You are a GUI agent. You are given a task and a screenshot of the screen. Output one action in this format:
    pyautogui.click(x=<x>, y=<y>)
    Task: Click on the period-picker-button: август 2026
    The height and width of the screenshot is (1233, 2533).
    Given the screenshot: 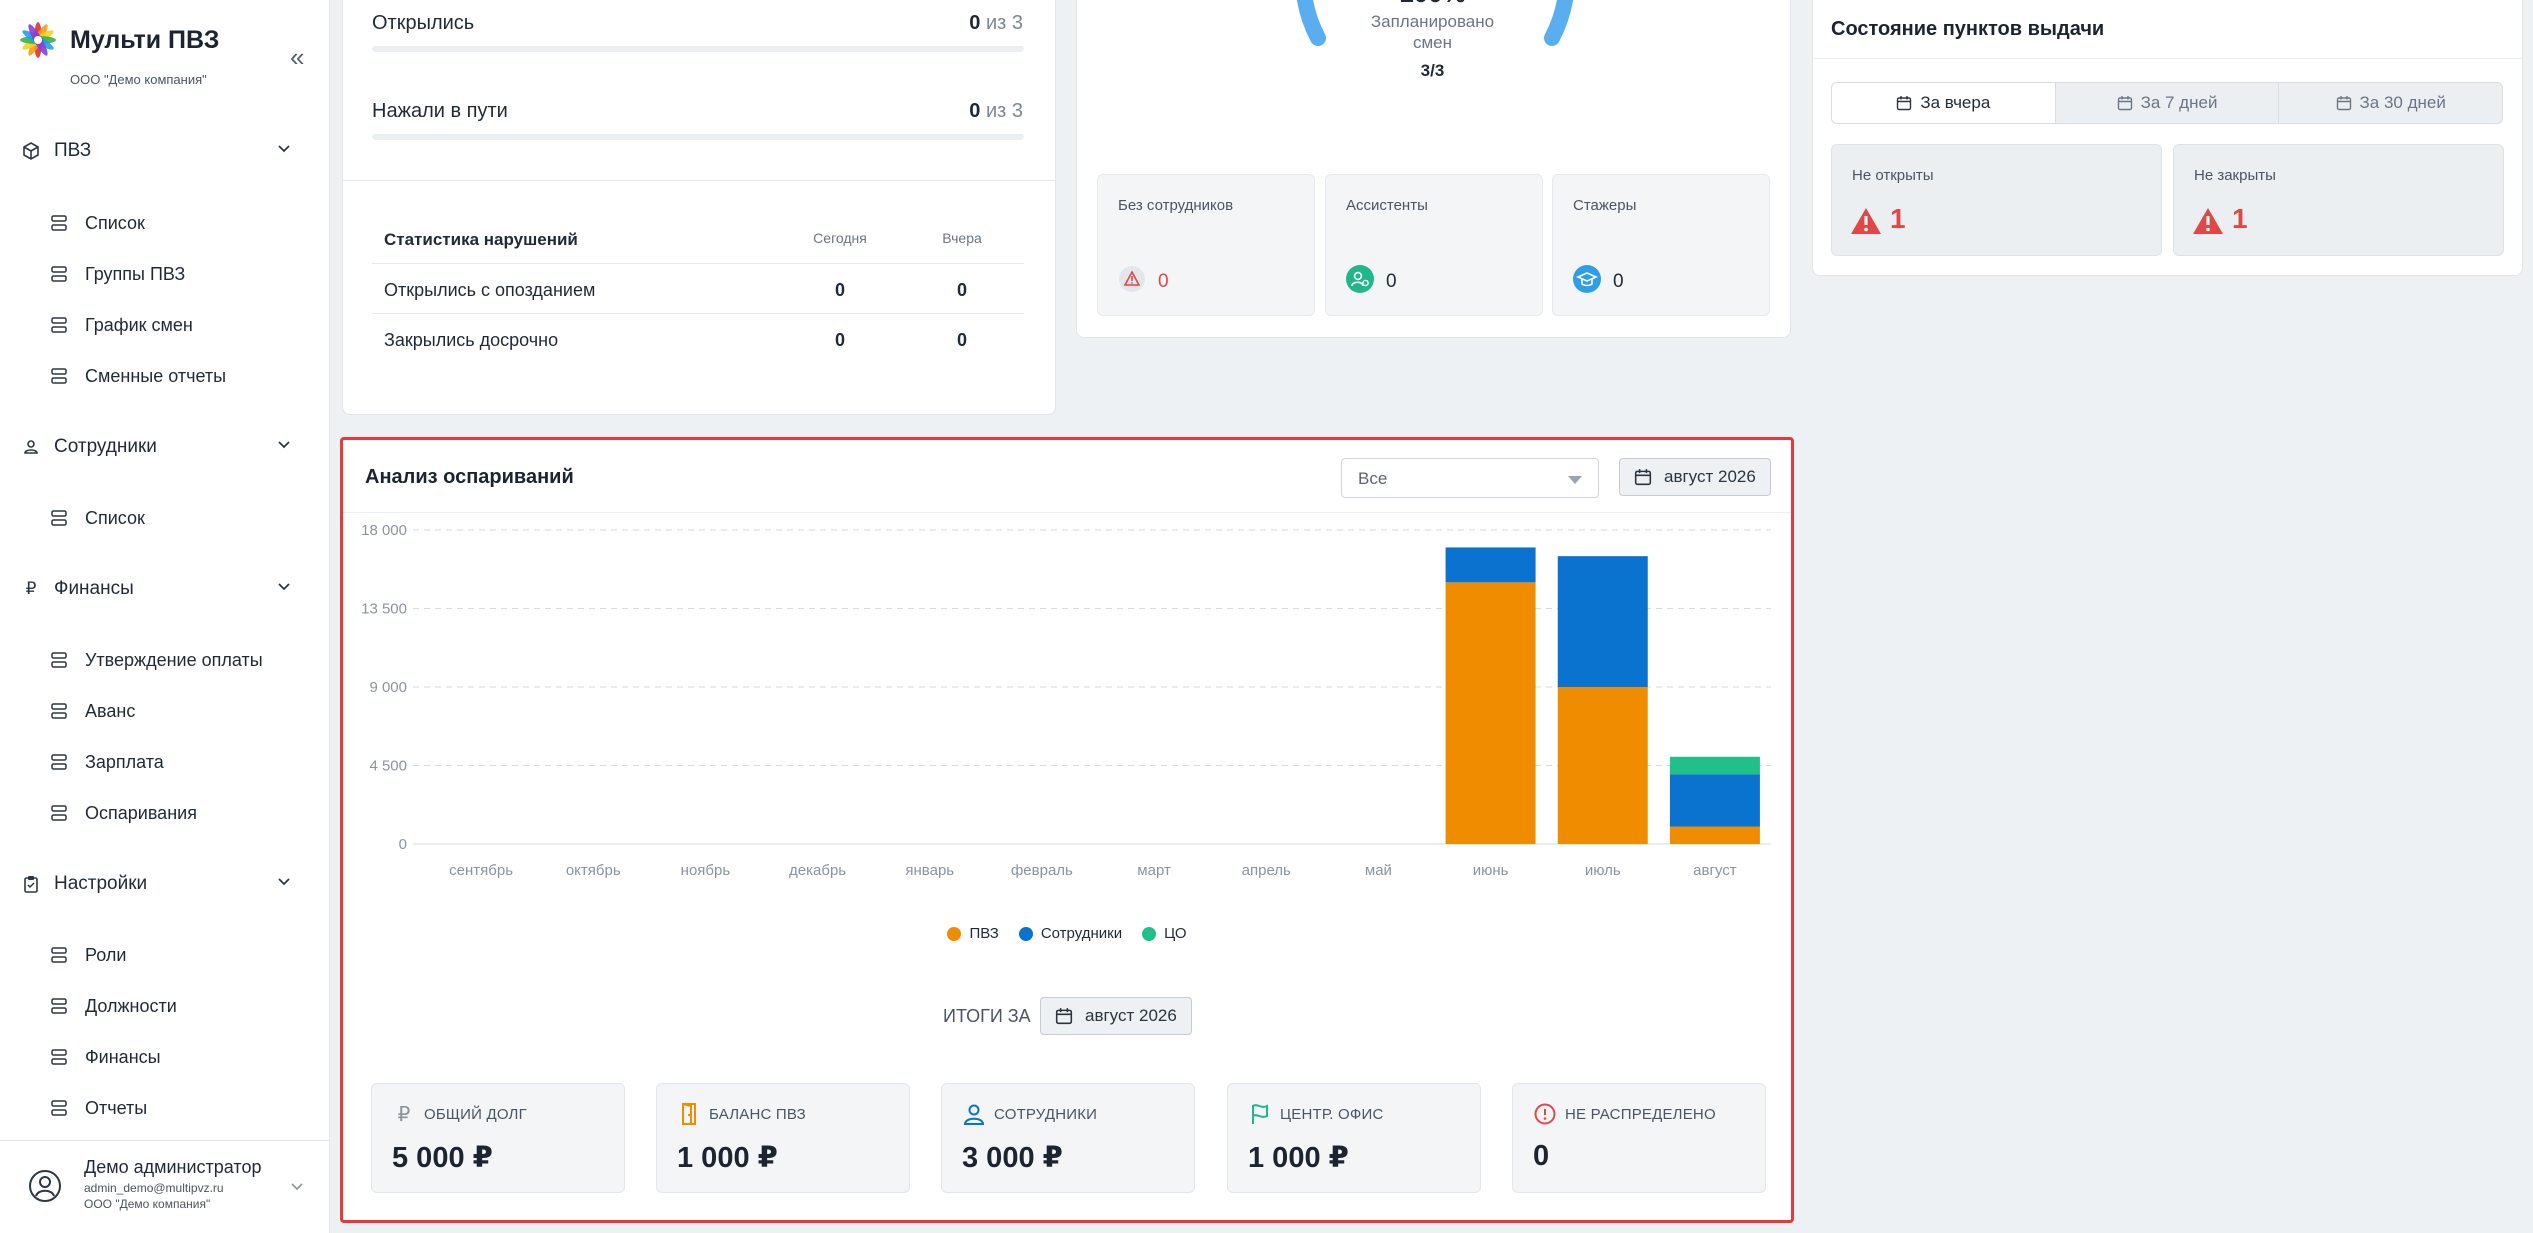 What is the action you would take?
    pyautogui.click(x=1695, y=477)
    